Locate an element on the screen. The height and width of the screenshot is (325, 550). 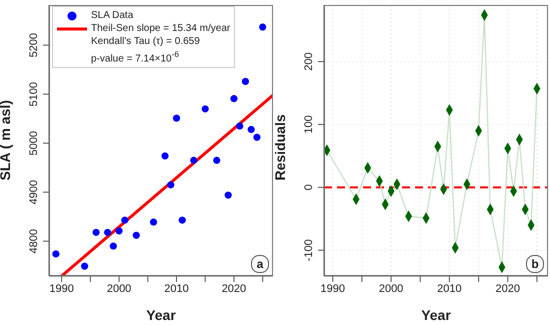
y-axis-title: SLA ( m asl) is located at coordinates (6, 140).